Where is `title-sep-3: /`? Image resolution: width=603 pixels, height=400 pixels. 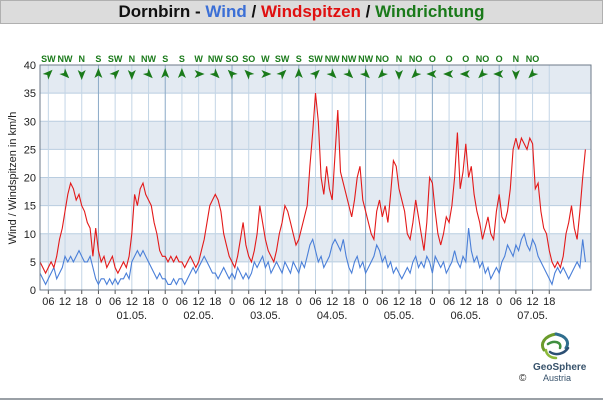
title-sep-3: / is located at coordinates (368, 11).